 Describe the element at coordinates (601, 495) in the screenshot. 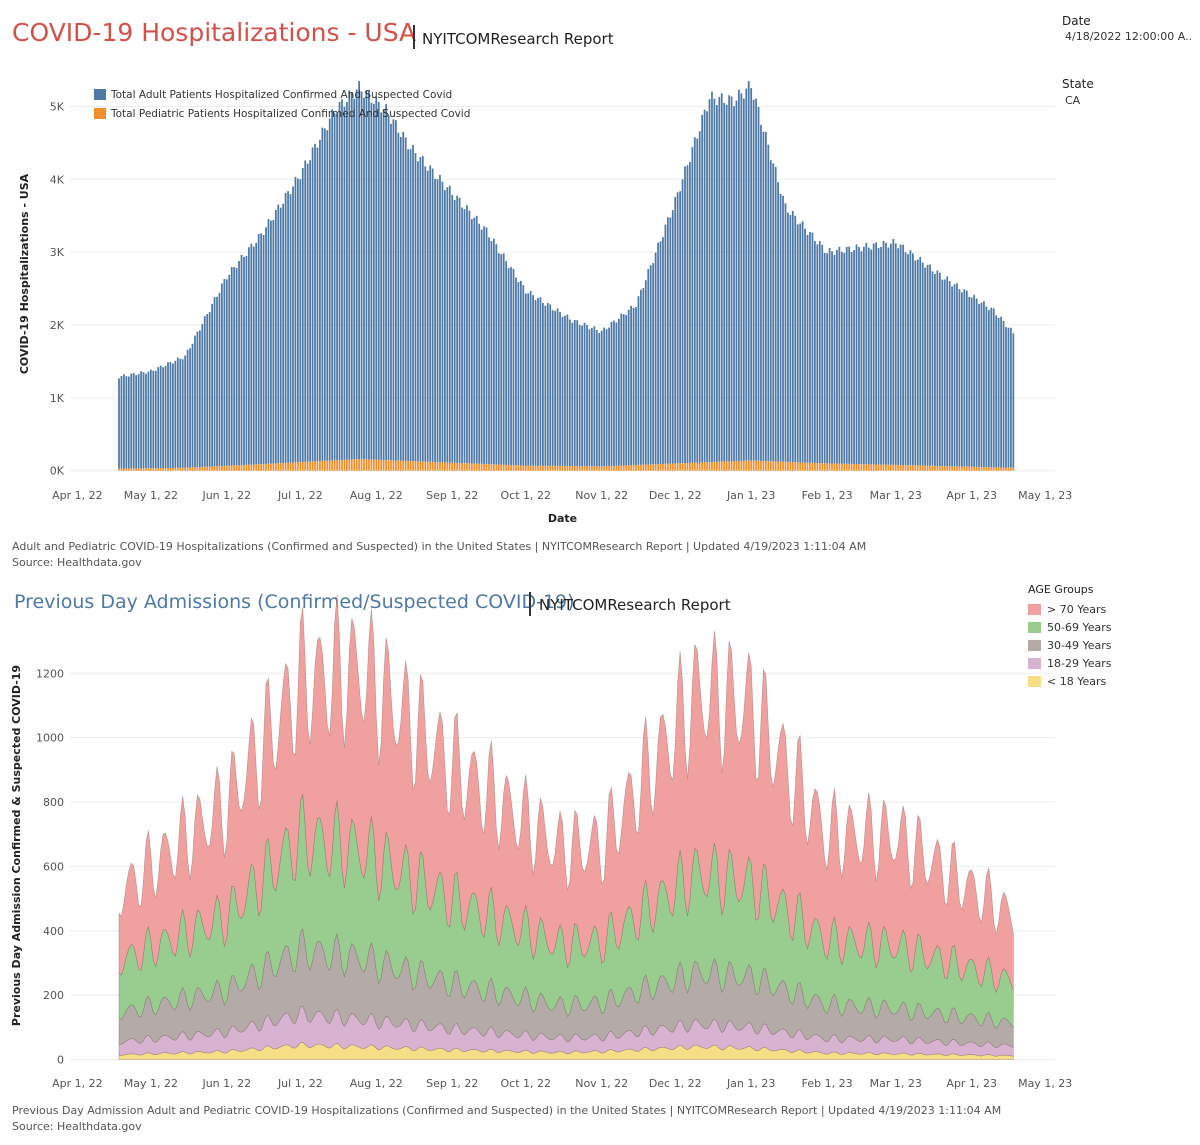

I see `bar-chart-x-tick-label: Nov 1, 22` at that location.